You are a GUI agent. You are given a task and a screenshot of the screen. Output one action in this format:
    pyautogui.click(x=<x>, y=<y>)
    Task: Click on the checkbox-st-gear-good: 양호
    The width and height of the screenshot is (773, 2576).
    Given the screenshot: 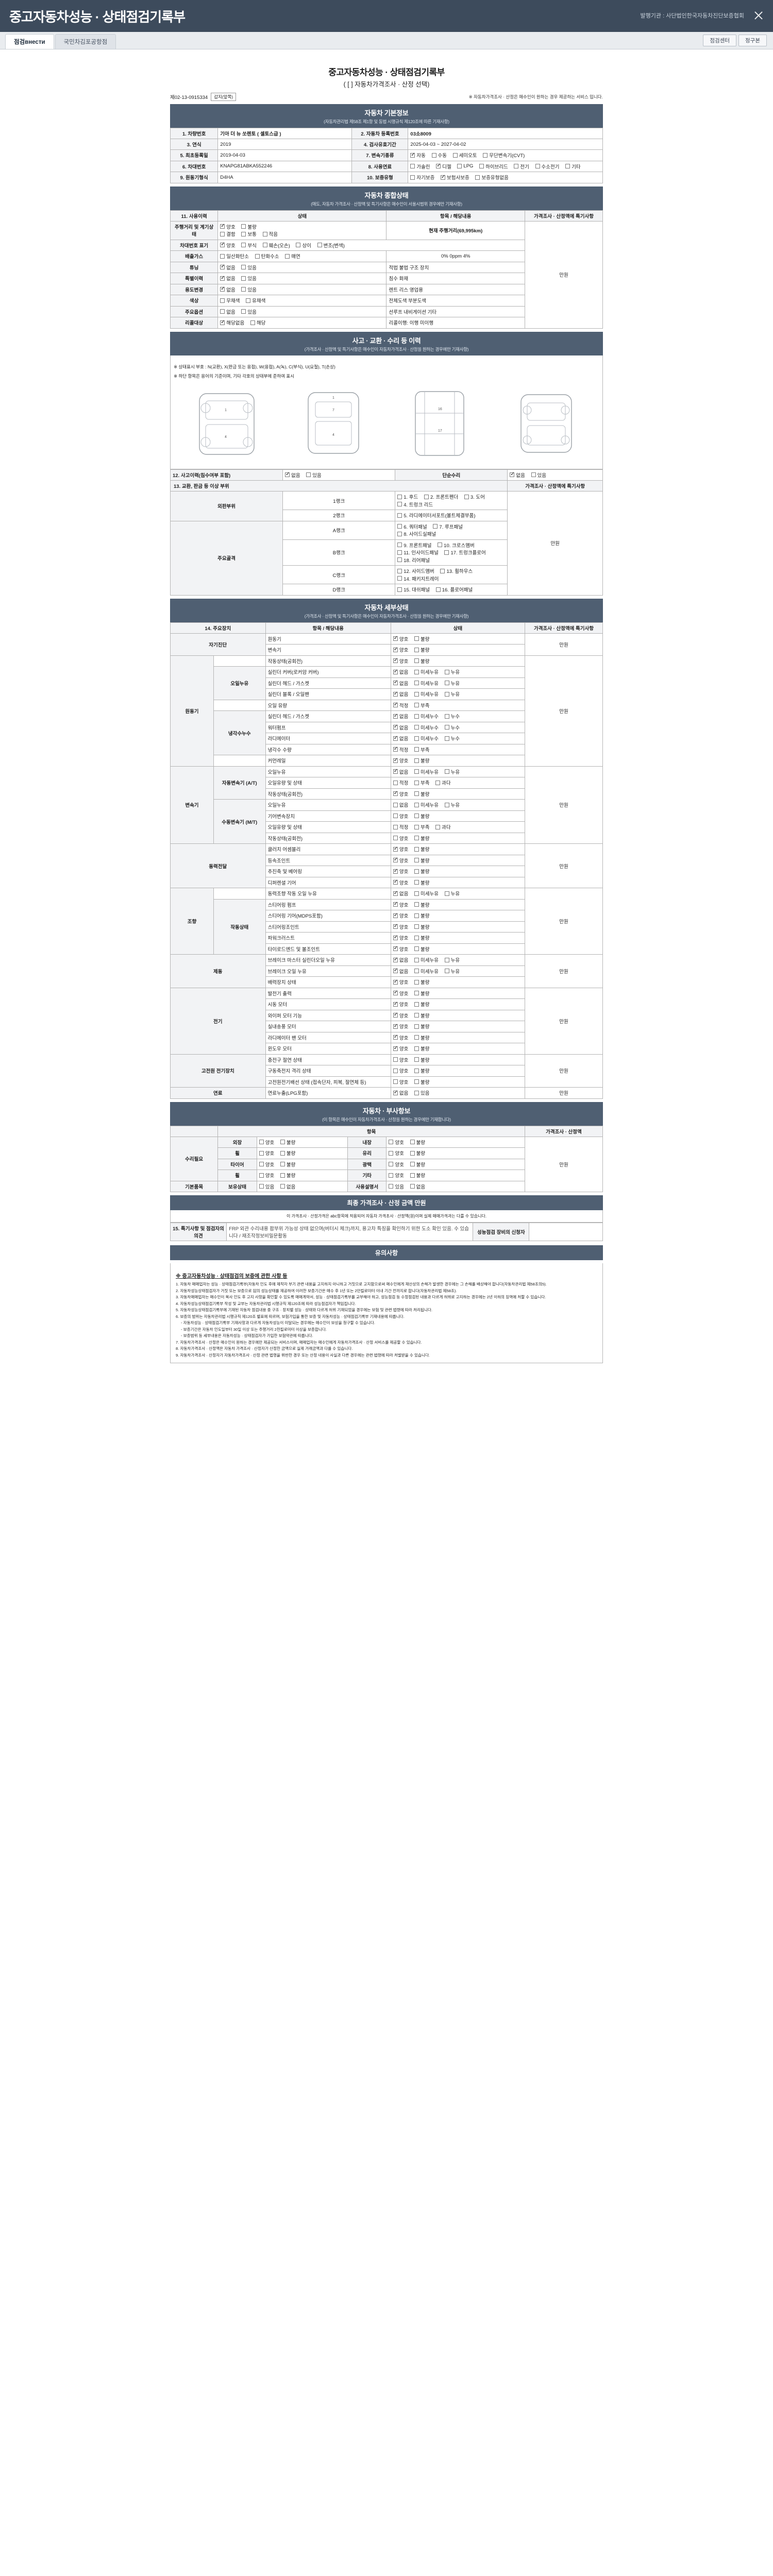 What is the action you would take?
    pyautogui.click(x=400, y=915)
    